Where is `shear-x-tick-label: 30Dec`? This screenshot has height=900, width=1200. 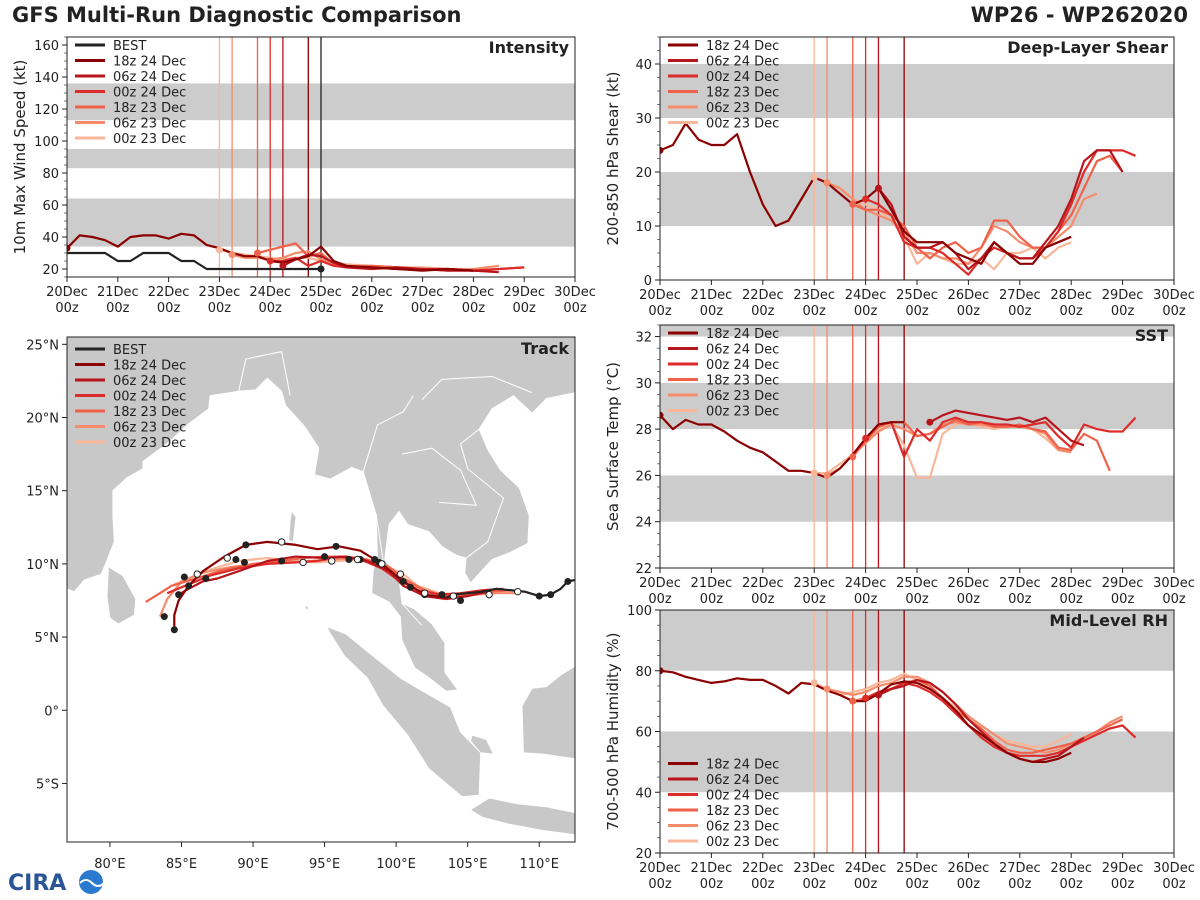 shear-x-tick-label: 30Dec is located at coordinates (1174, 295).